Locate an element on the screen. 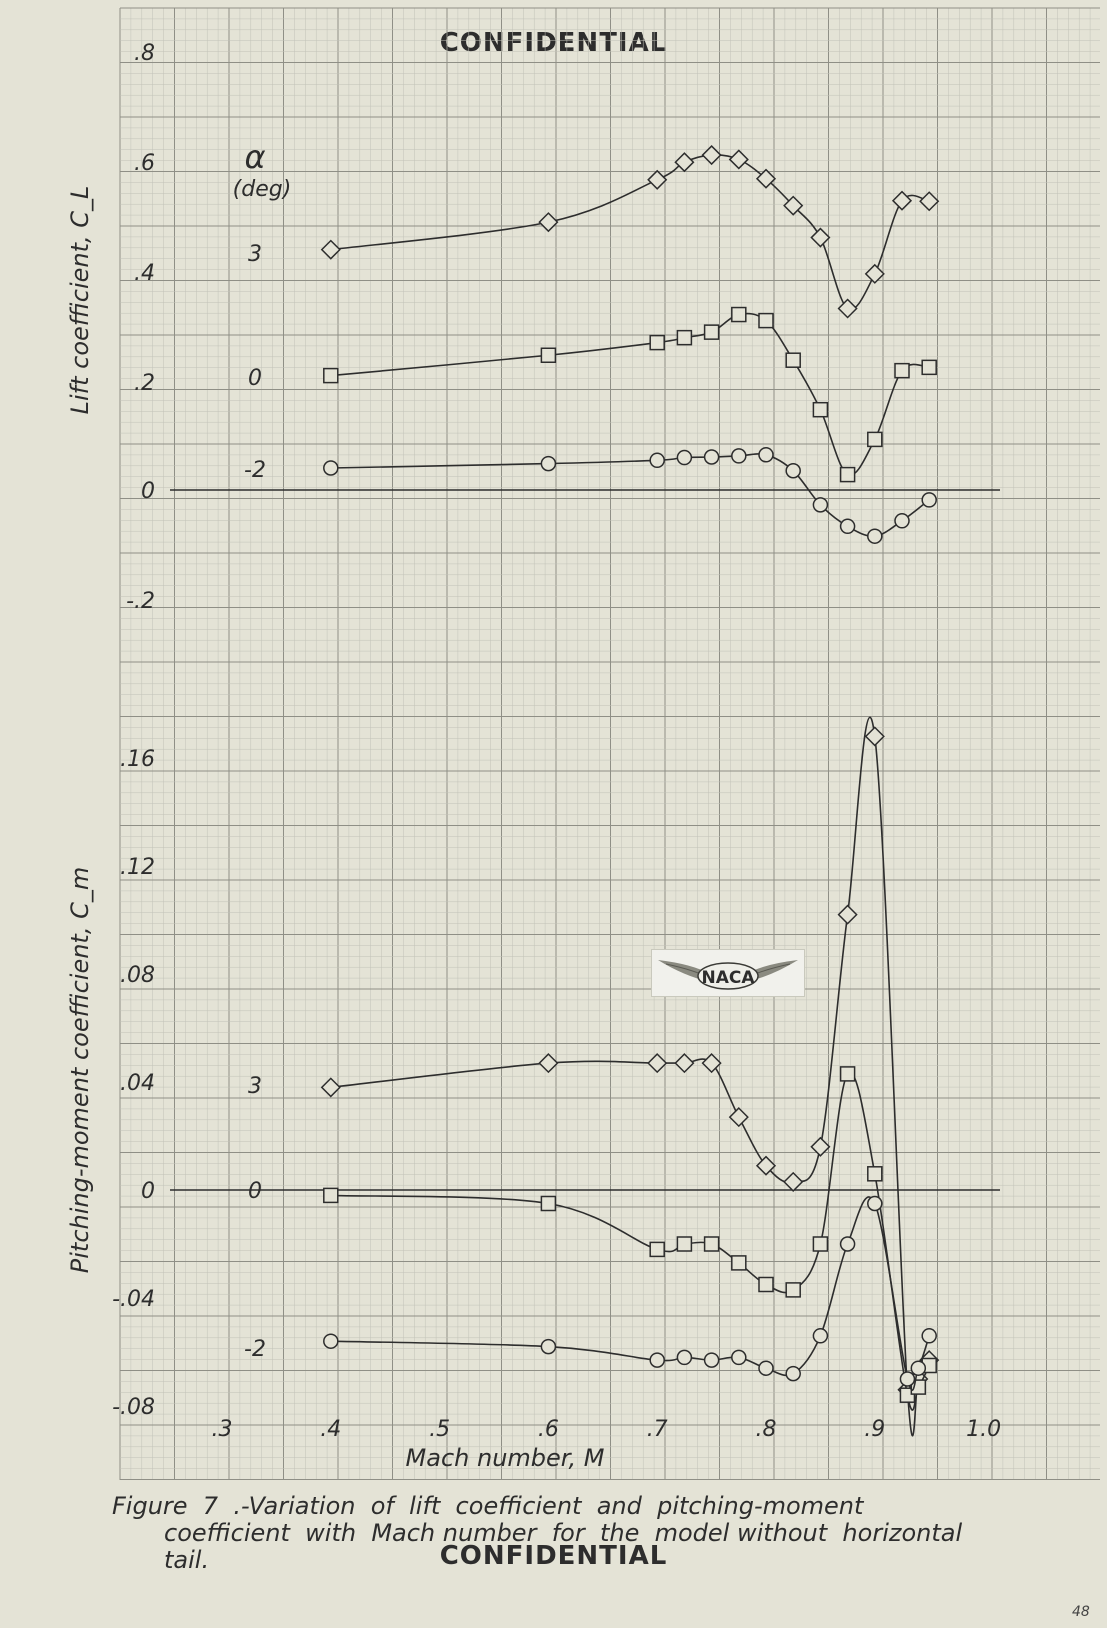  y-tick-label: .8 is located at coordinates (144, 53).